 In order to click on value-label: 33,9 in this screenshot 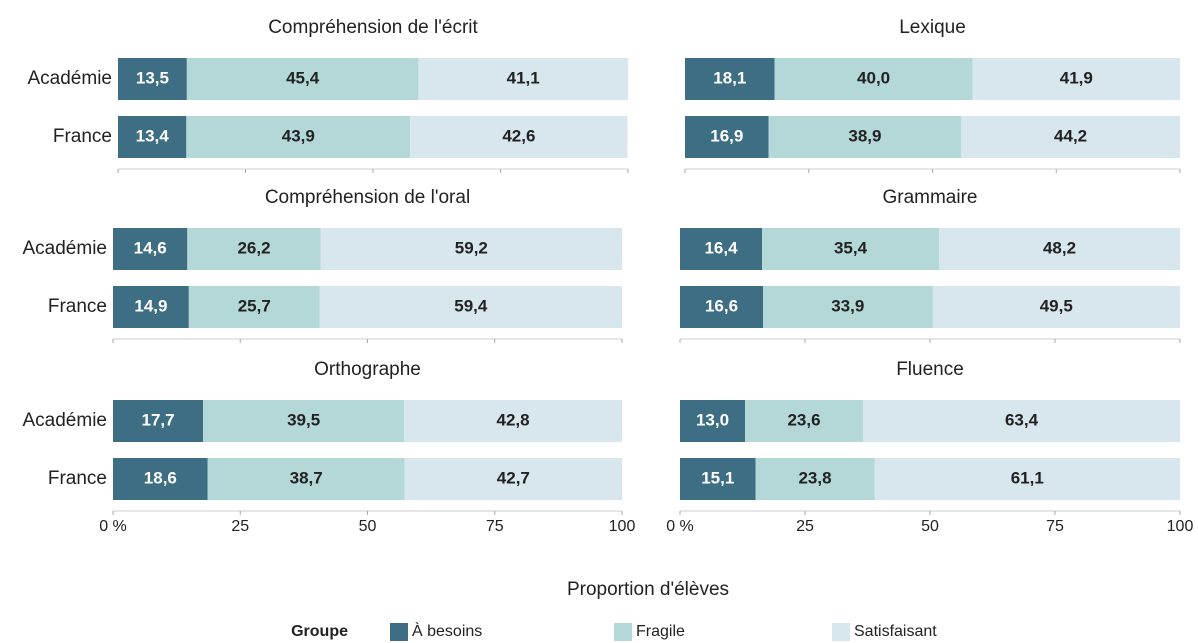, I will do `click(847, 305)`.